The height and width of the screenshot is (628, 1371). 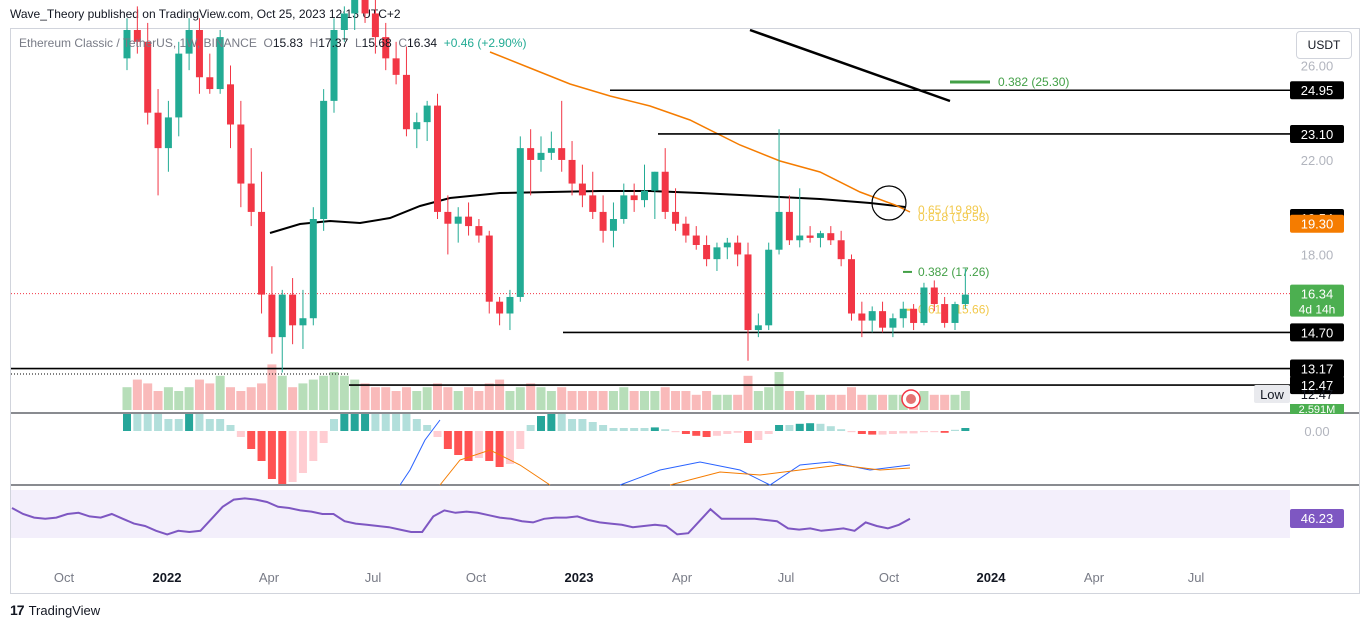 What do you see at coordinates (786, 577) in the screenshot?
I see `time-tick-label: Jul` at bounding box center [786, 577].